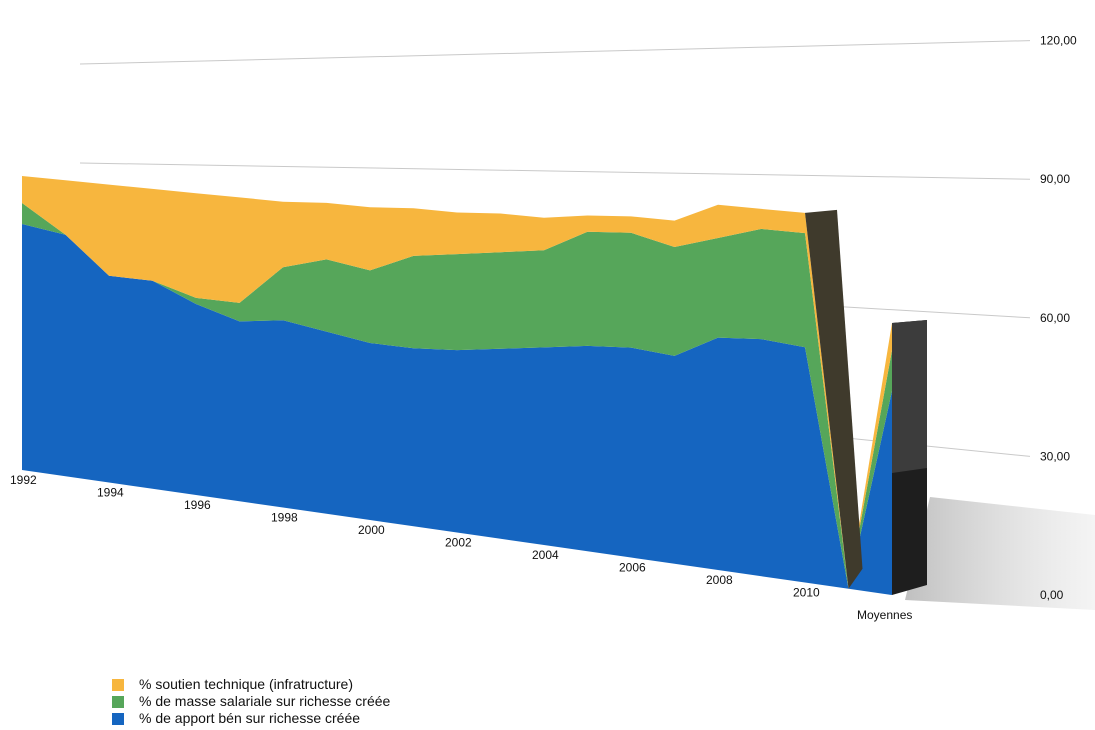 This screenshot has width=1095, height=730. Describe the element at coordinates (118, 718) in the screenshot. I see `legend-swatch-apport-ben` at that location.